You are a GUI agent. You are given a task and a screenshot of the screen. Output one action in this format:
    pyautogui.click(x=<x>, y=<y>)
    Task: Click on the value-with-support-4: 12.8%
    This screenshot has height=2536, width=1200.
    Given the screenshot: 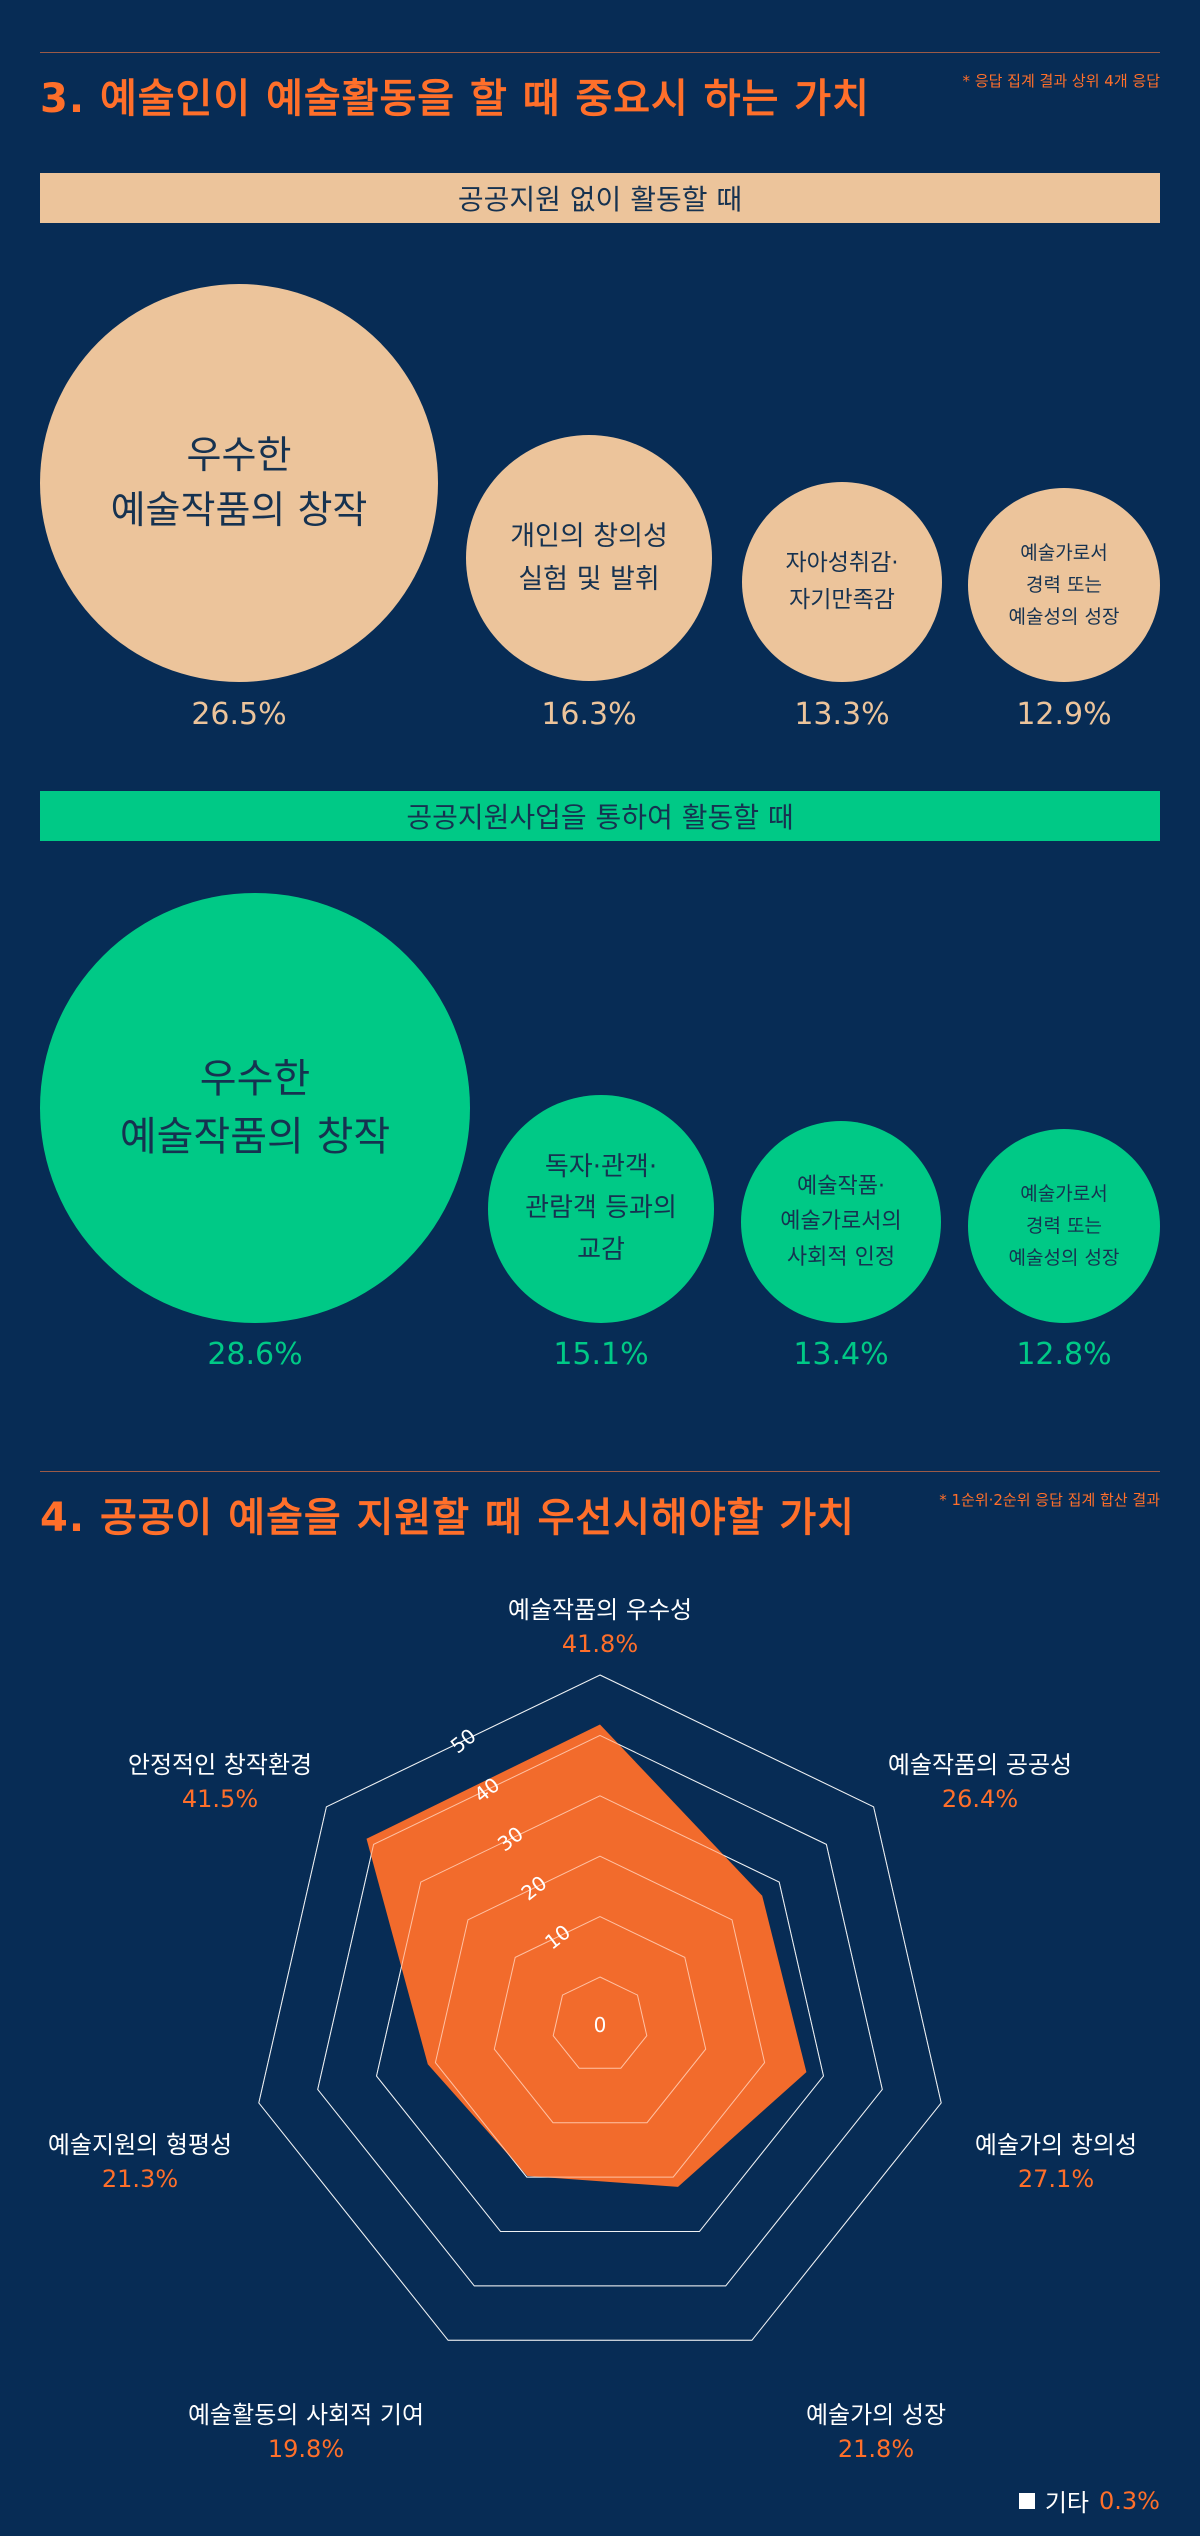 What is the action you would take?
    pyautogui.click(x=1064, y=1354)
    